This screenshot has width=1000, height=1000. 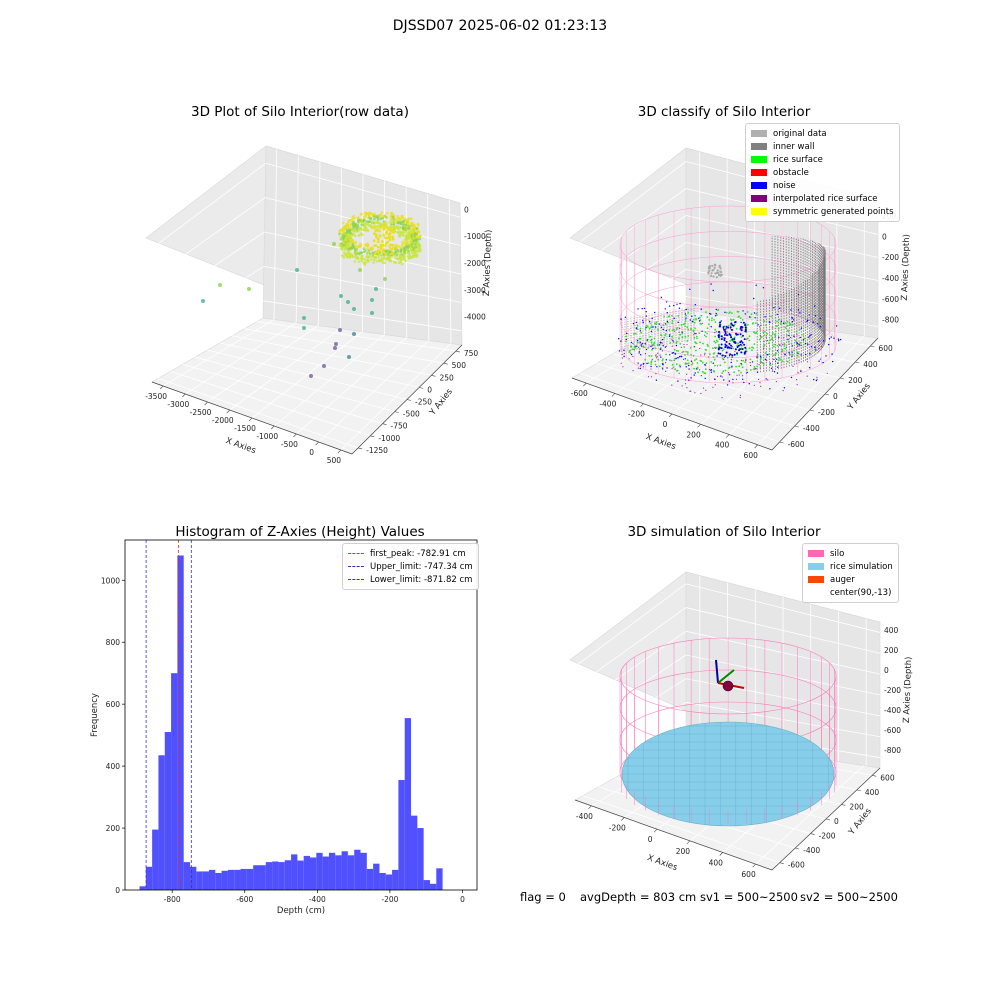 I want to click on p2-gridline-y, so click(x=727, y=369).